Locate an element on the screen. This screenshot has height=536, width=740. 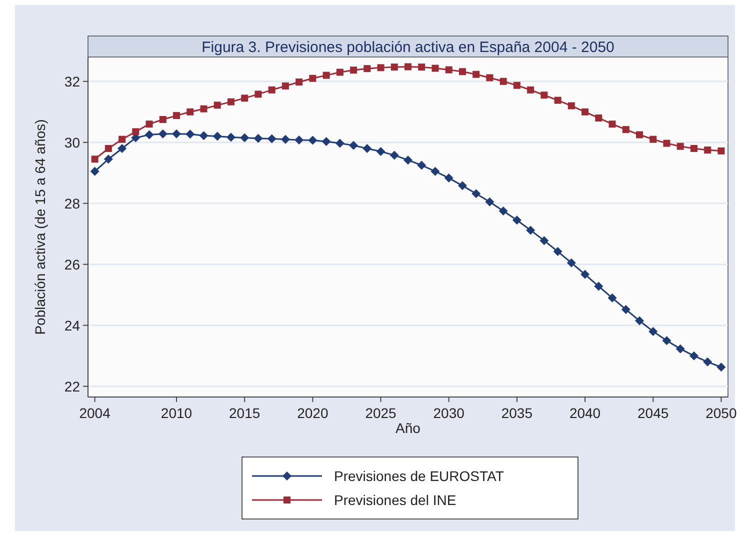
x-tick-label: 2010 is located at coordinates (176, 413).